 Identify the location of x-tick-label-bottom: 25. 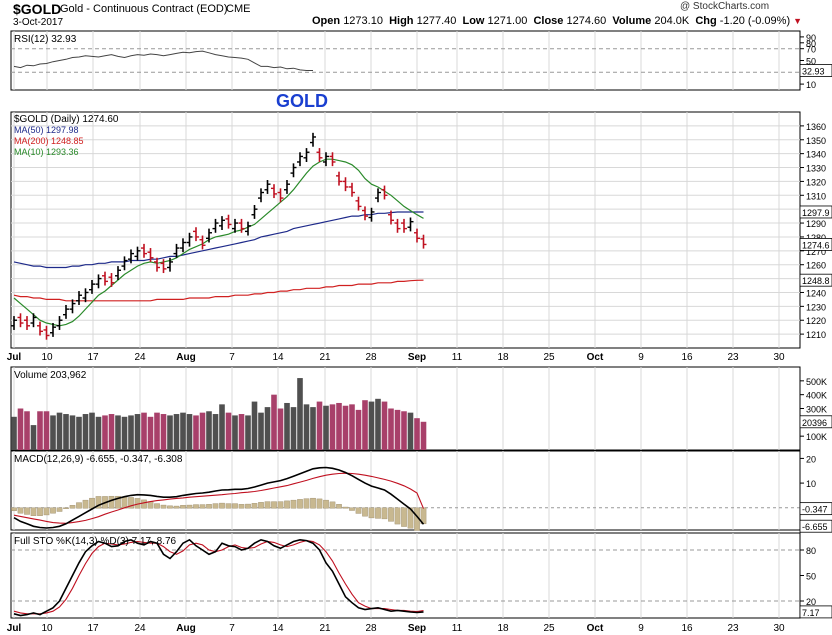
(549, 628).